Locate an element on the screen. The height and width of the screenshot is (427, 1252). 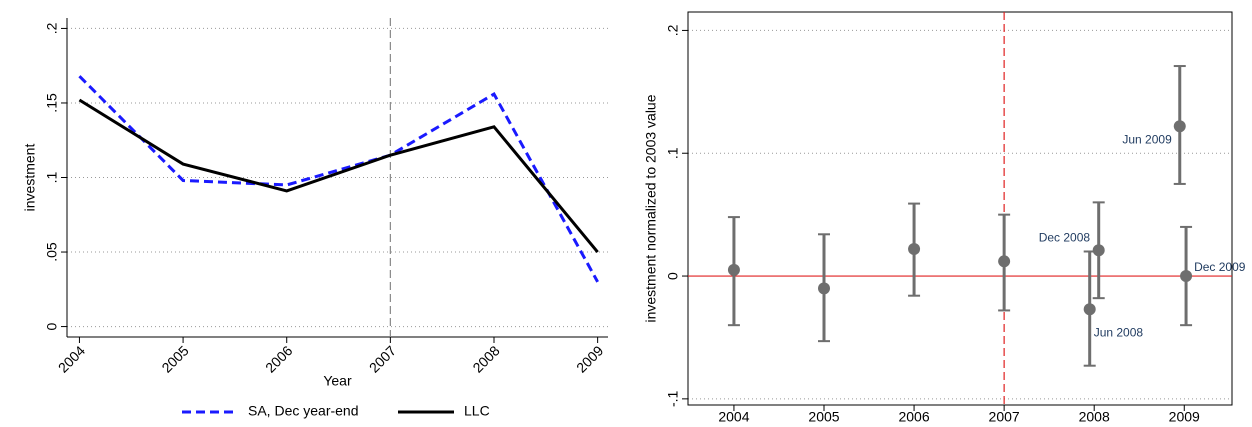
y-axis-label: investment normalized to 2003 value is located at coordinates (651, 208).